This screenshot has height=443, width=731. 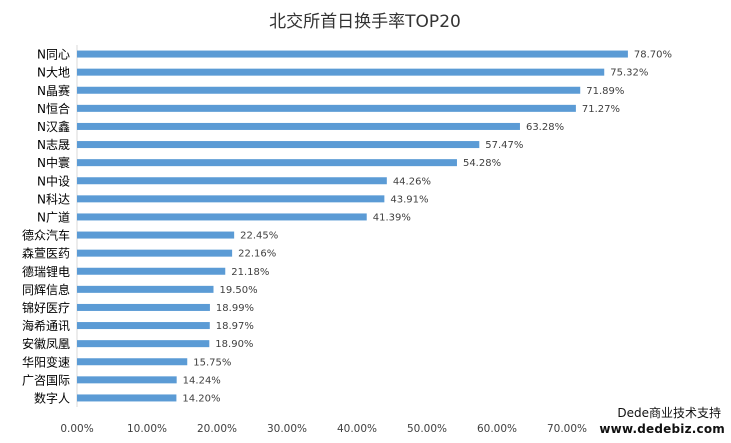 What do you see at coordinates (46, 308) in the screenshot?
I see `category-label-14: 锦好医疗` at bounding box center [46, 308].